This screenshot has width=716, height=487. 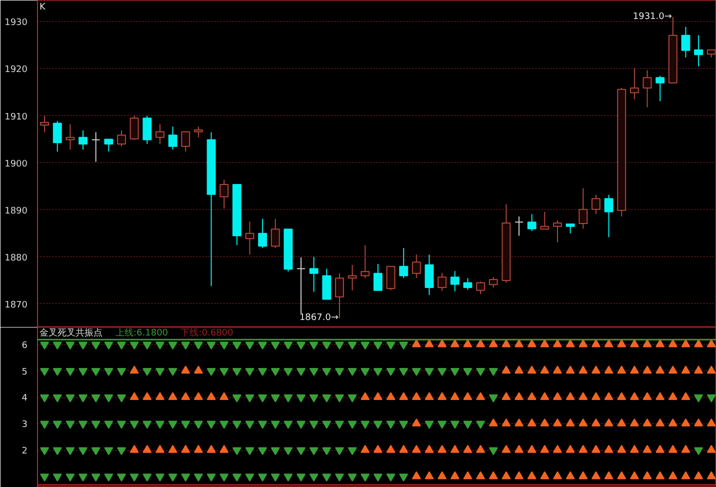 I want to click on y-tick-label: 6, so click(x=25, y=345).